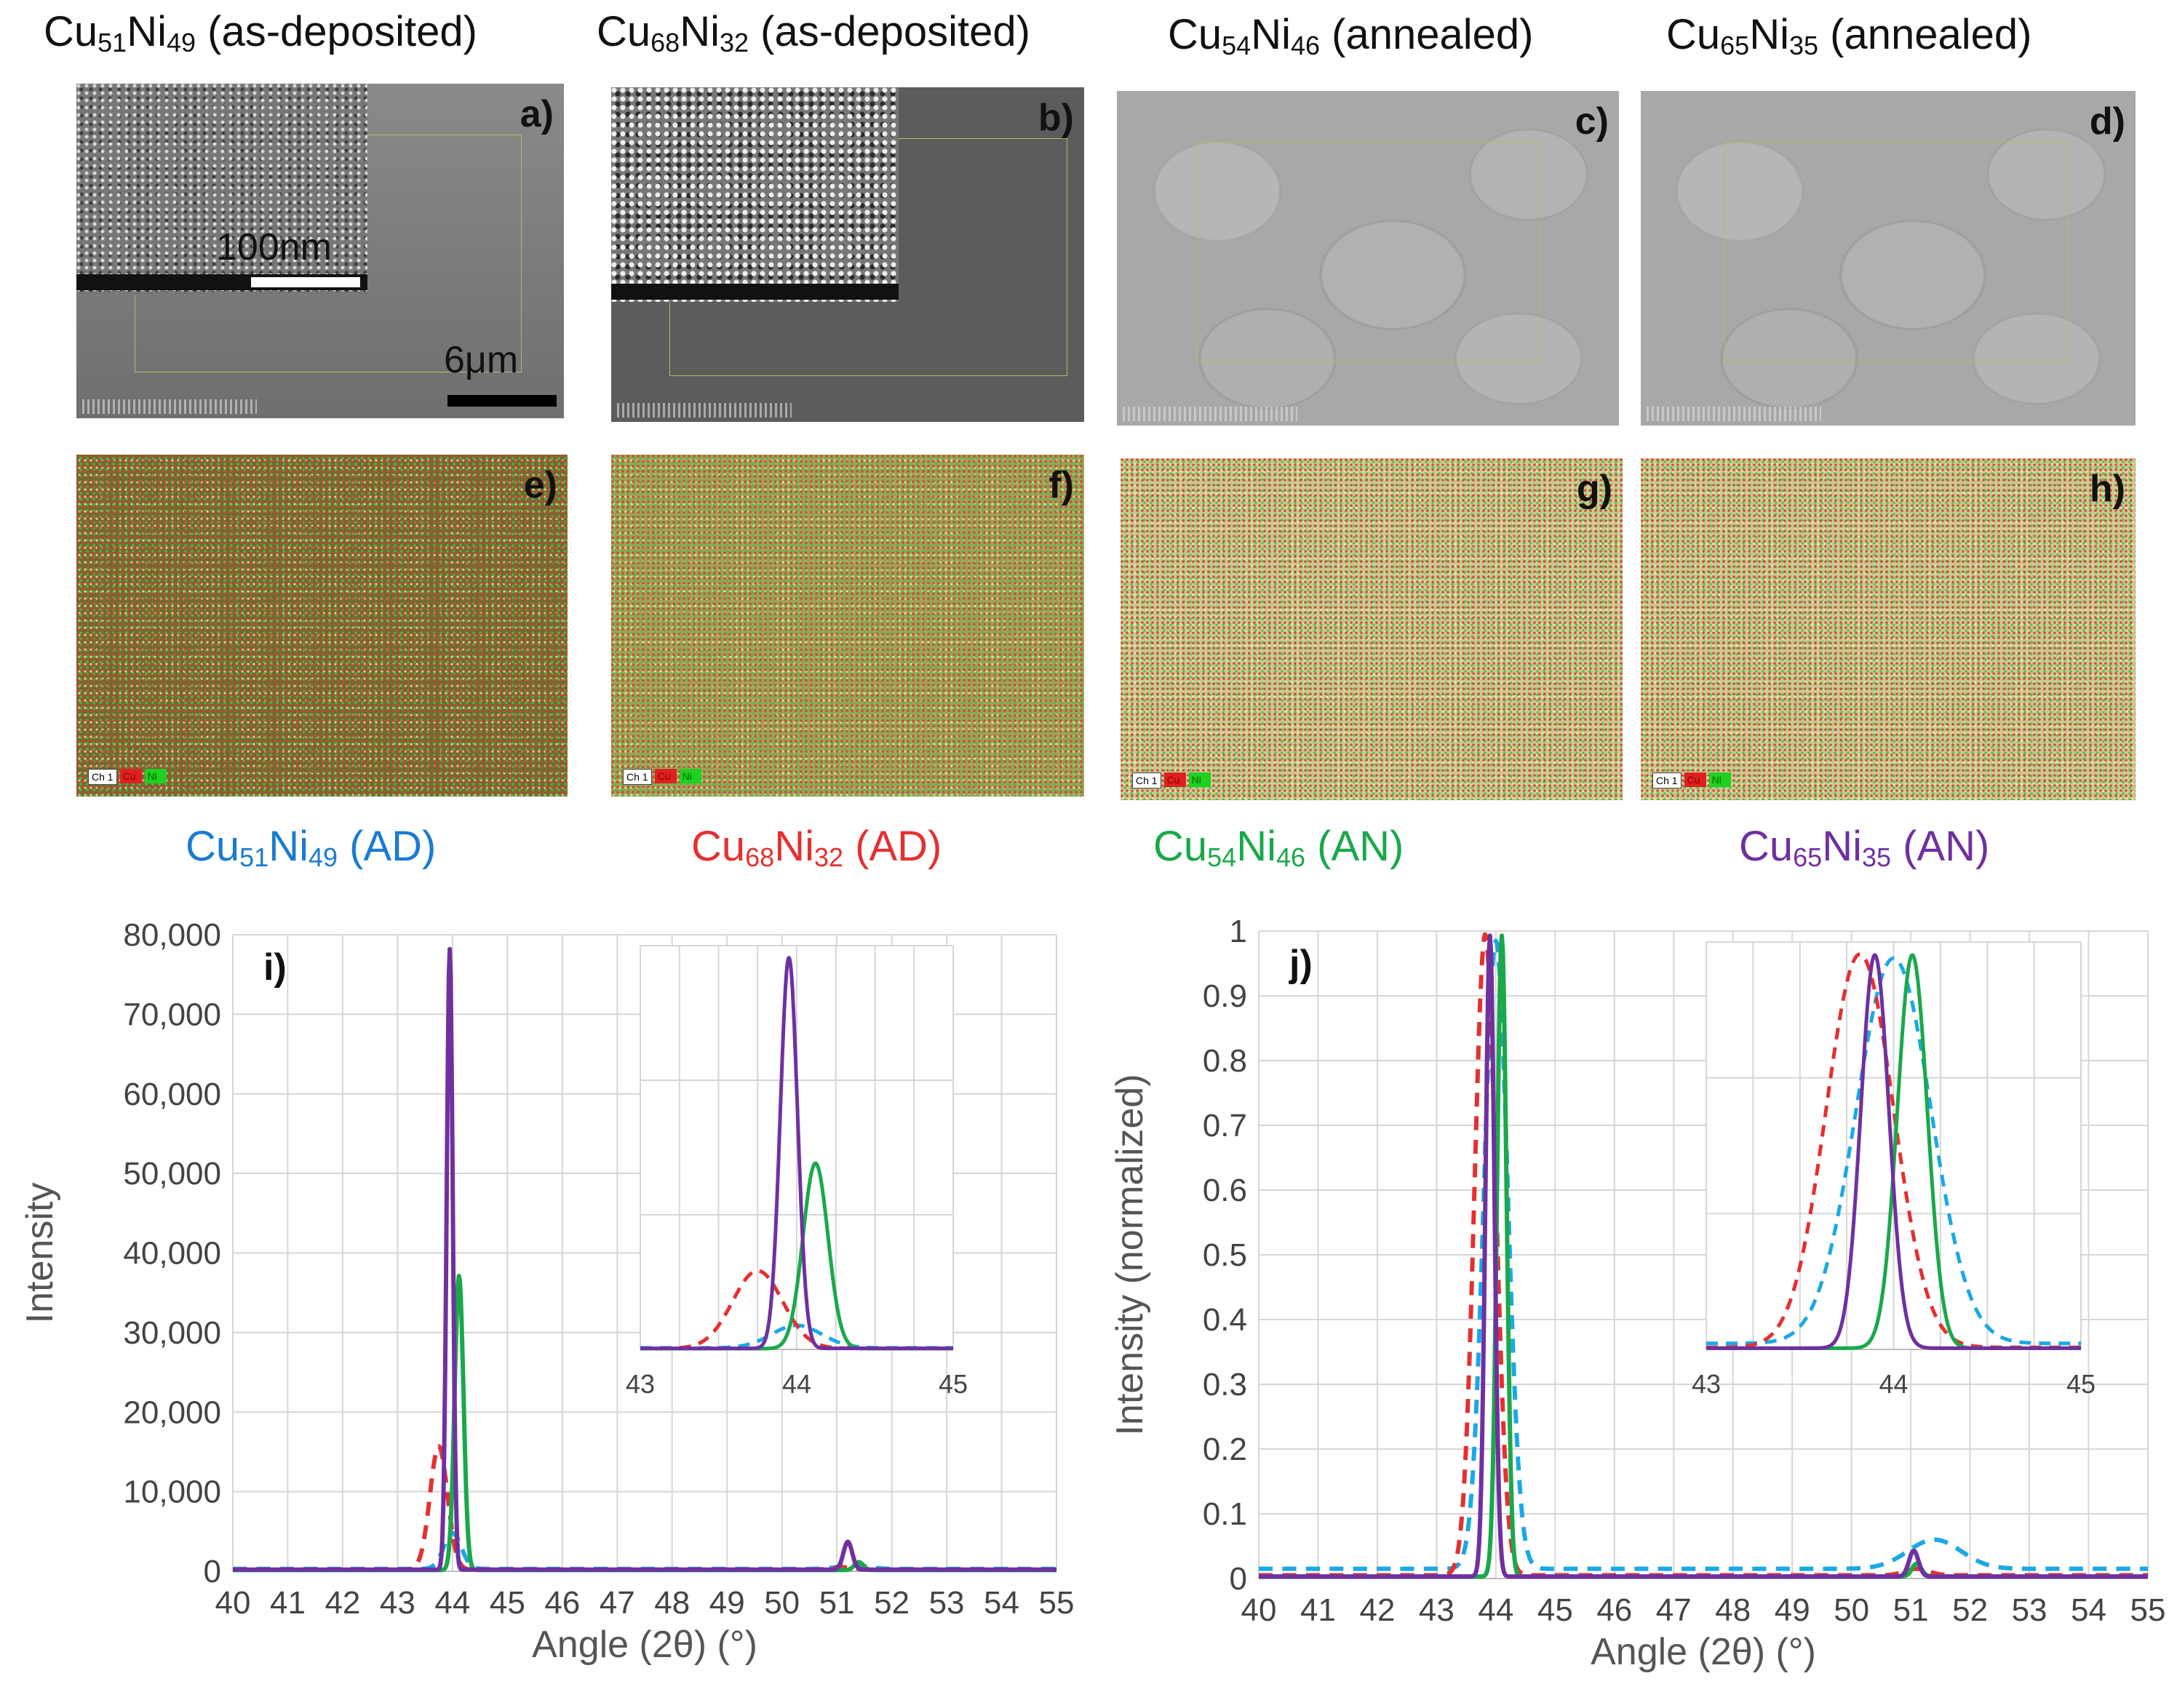  What do you see at coordinates (2107, 121) in the screenshot?
I see `panel-letter-d: d)` at bounding box center [2107, 121].